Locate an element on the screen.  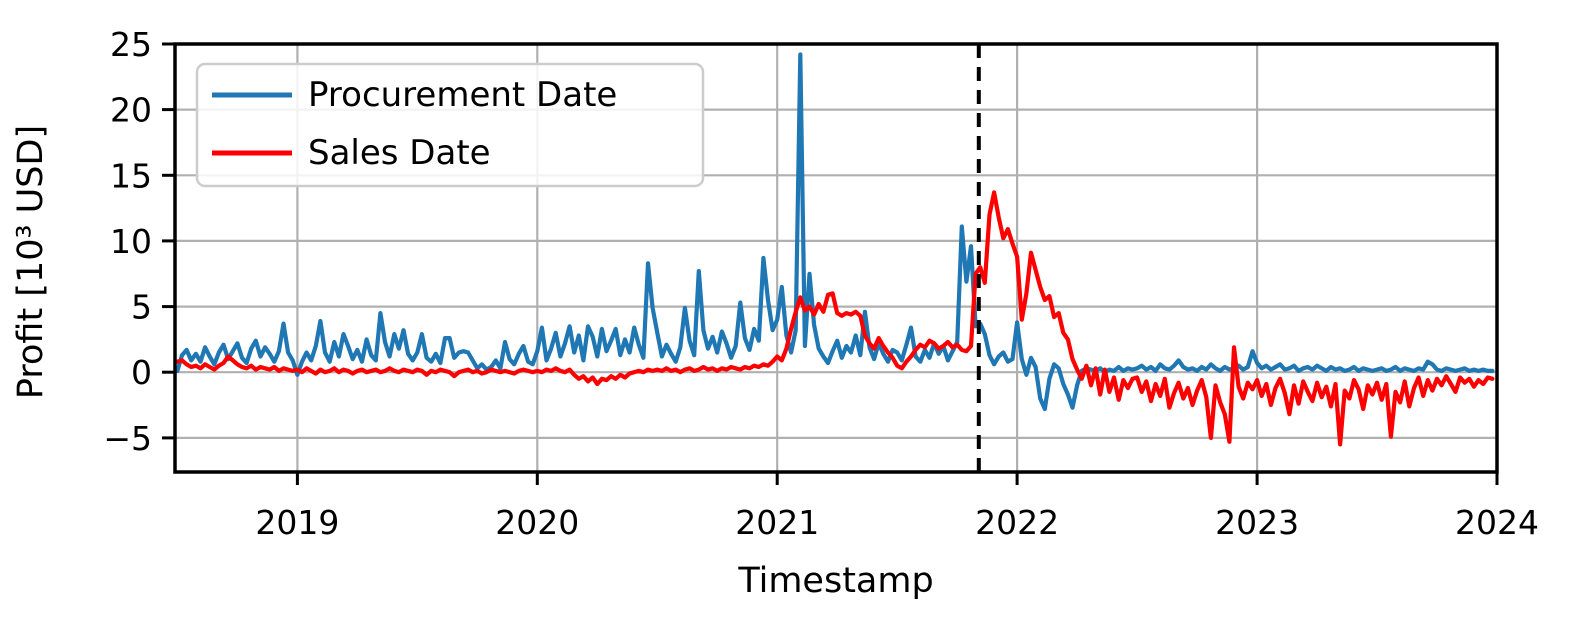
x-tick-label: 2021 is located at coordinates (777, 522).